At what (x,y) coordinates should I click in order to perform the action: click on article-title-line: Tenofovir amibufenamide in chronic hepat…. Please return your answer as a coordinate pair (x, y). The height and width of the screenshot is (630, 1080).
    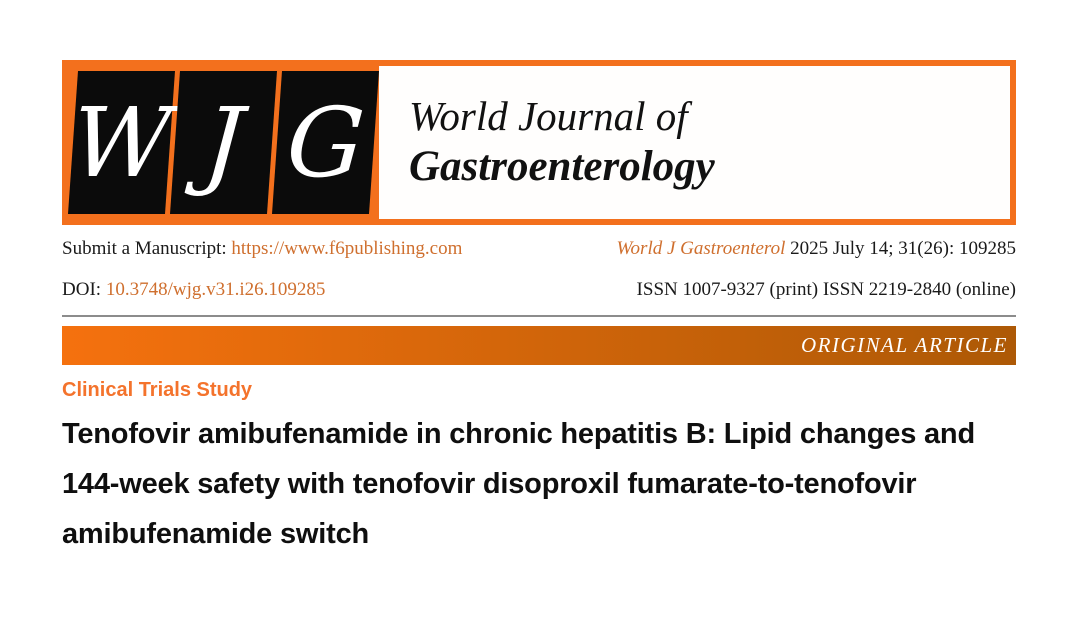
    Looking at the image, I should click on (518, 434).